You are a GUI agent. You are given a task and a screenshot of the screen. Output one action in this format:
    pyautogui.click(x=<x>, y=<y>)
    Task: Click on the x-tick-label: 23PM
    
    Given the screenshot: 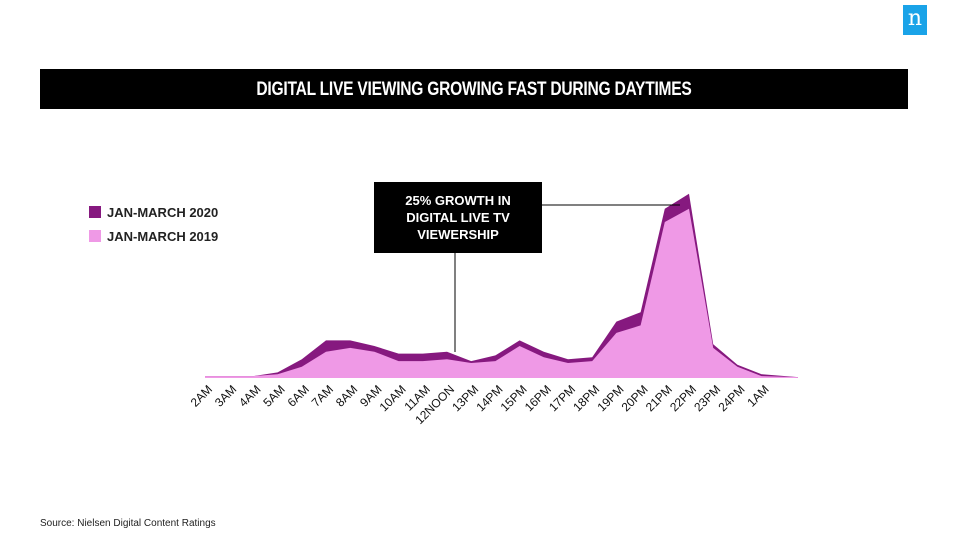 What is the action you would take?
    pyautogui.click(x=707, y=398)
    